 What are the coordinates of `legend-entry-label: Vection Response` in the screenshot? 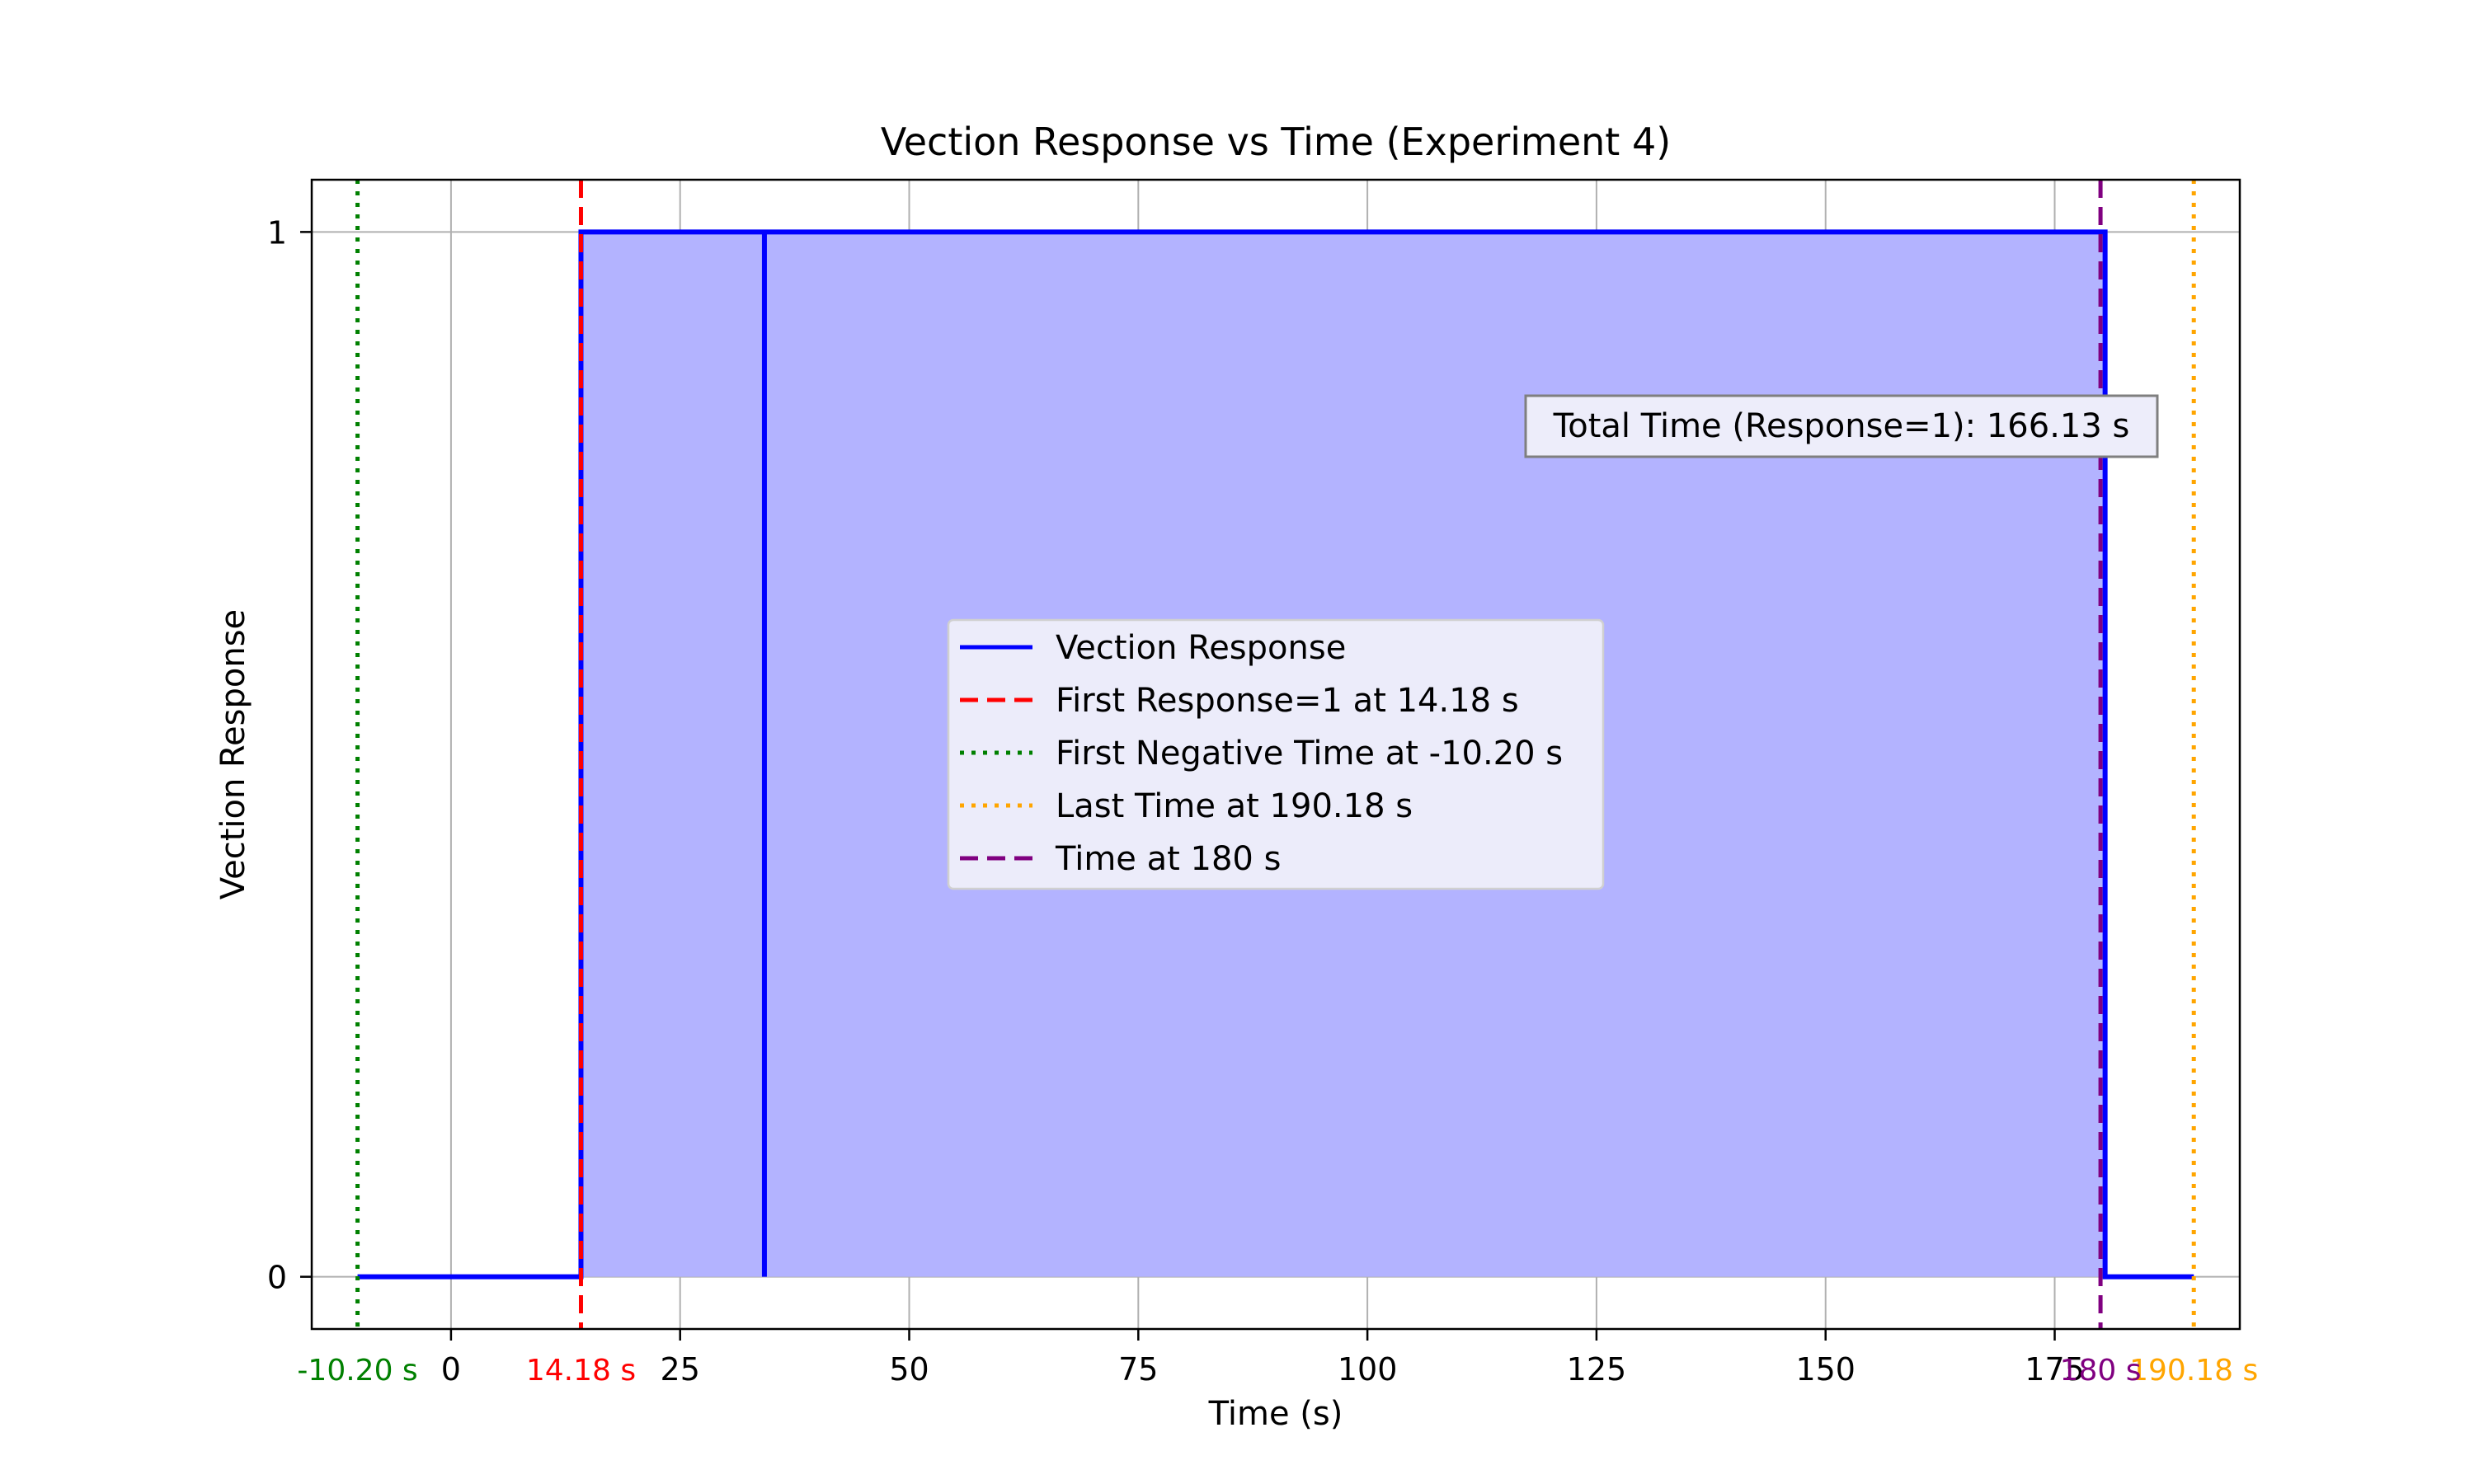 It's located at (1201, 648).